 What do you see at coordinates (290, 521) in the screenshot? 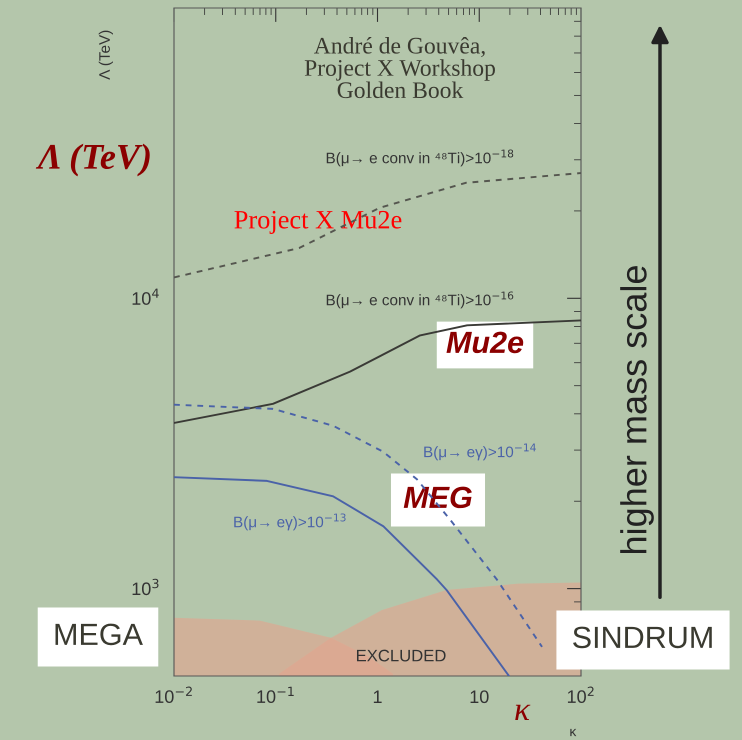
I see `annotation: B(μ→ eγ)>10$^{−13}$` at bounding box center [290, 521].